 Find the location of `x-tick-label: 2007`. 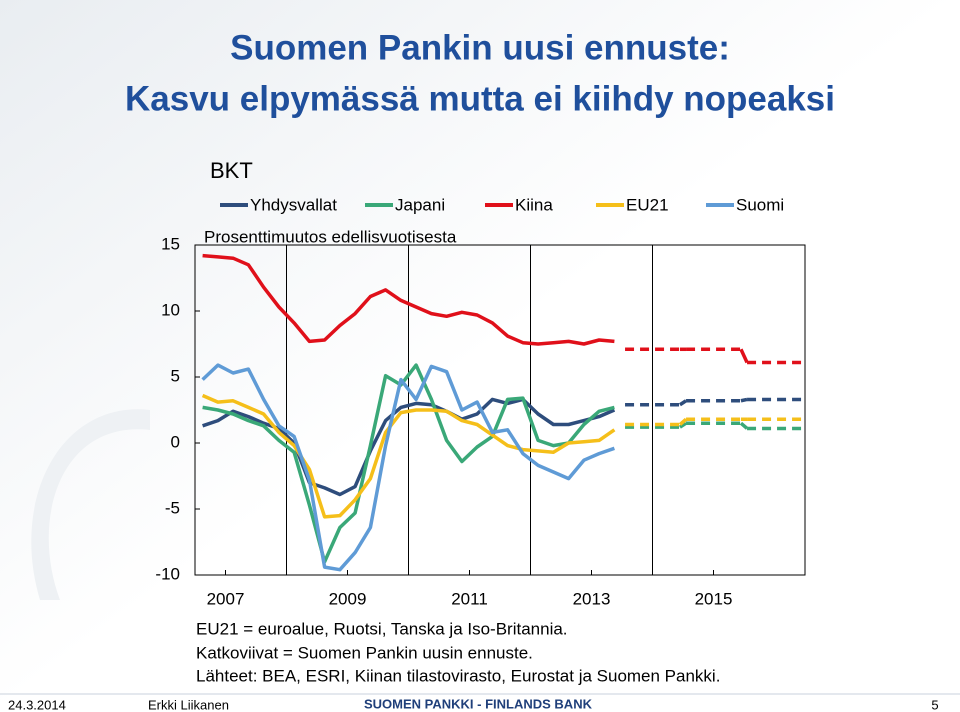

x-tick-label: 2007 is located at coordinates (226, 598).